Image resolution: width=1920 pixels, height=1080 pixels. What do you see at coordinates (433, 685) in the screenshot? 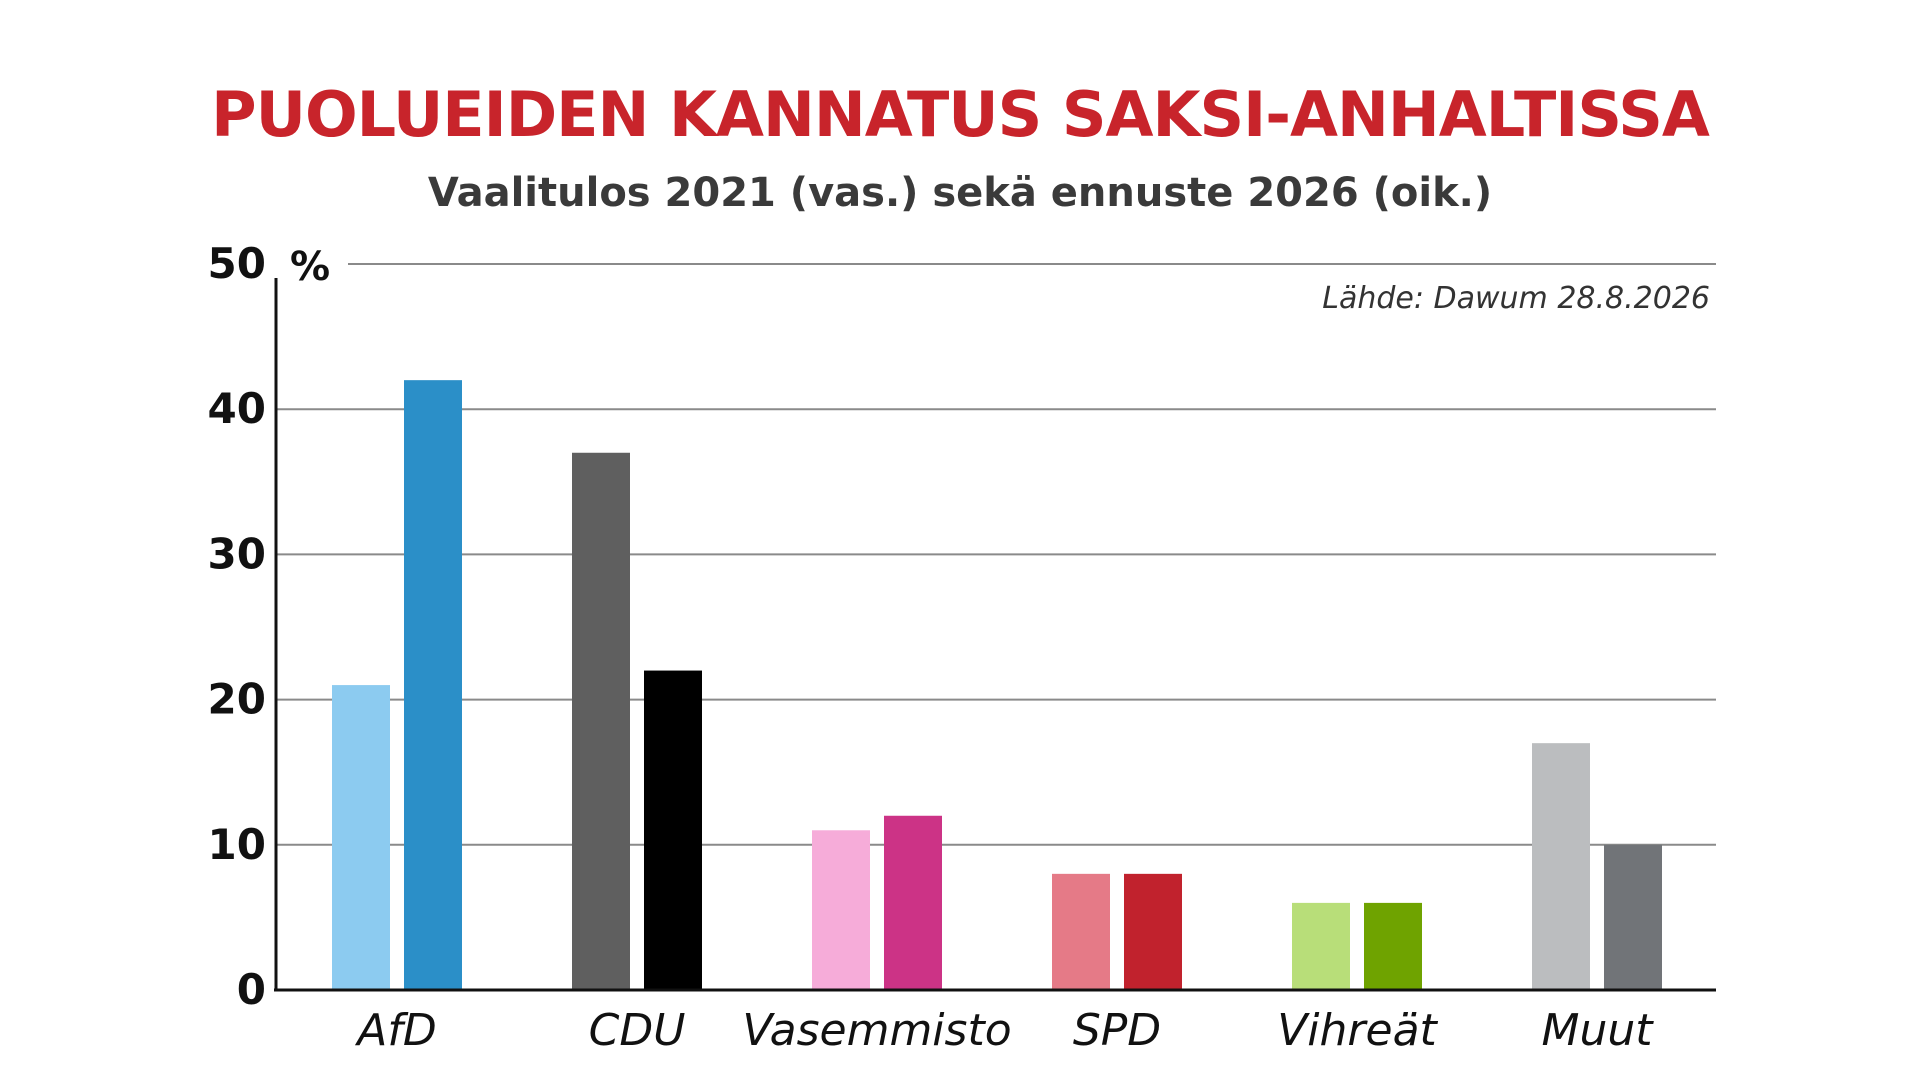
I see `bar-afd-2026` at bounding box center [433, 685].